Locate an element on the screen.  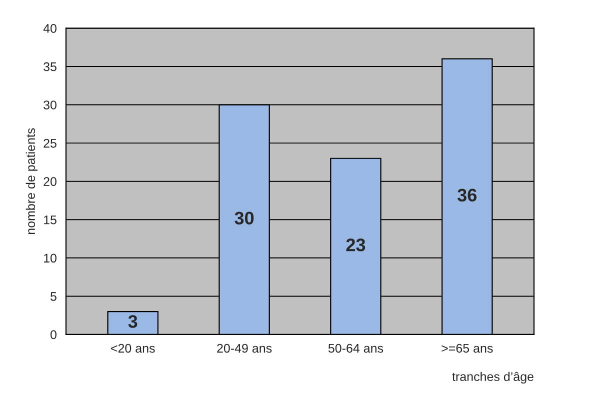
y-tick-label: 30 is located at coordinates (50, 105).